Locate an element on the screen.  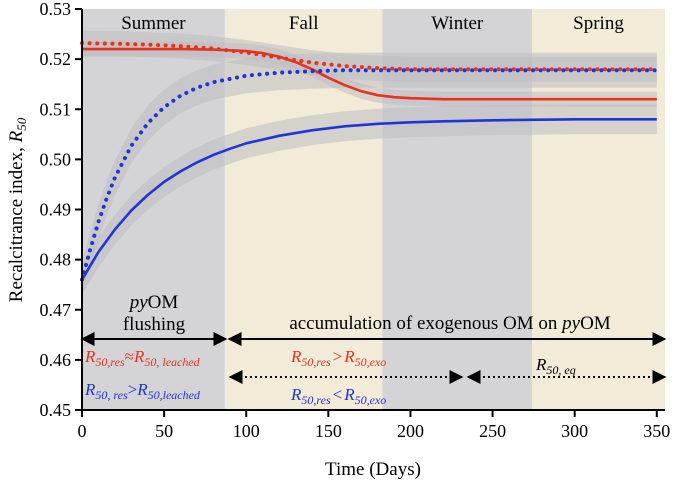
x-tick-label-150: 150 is located at coordinates (328, 431).